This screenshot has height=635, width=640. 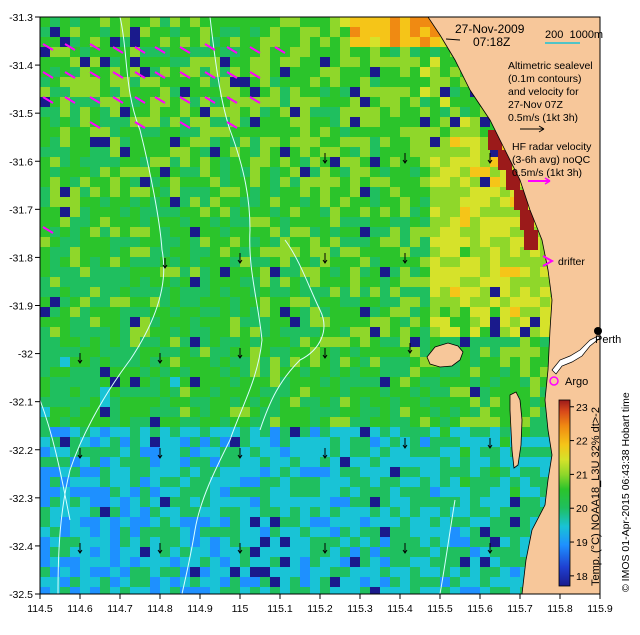 What do you see at coordinates (320, 609) in the screenshot?
I see `lon-tick-label: 115.2` at bounding box center [320, 609].